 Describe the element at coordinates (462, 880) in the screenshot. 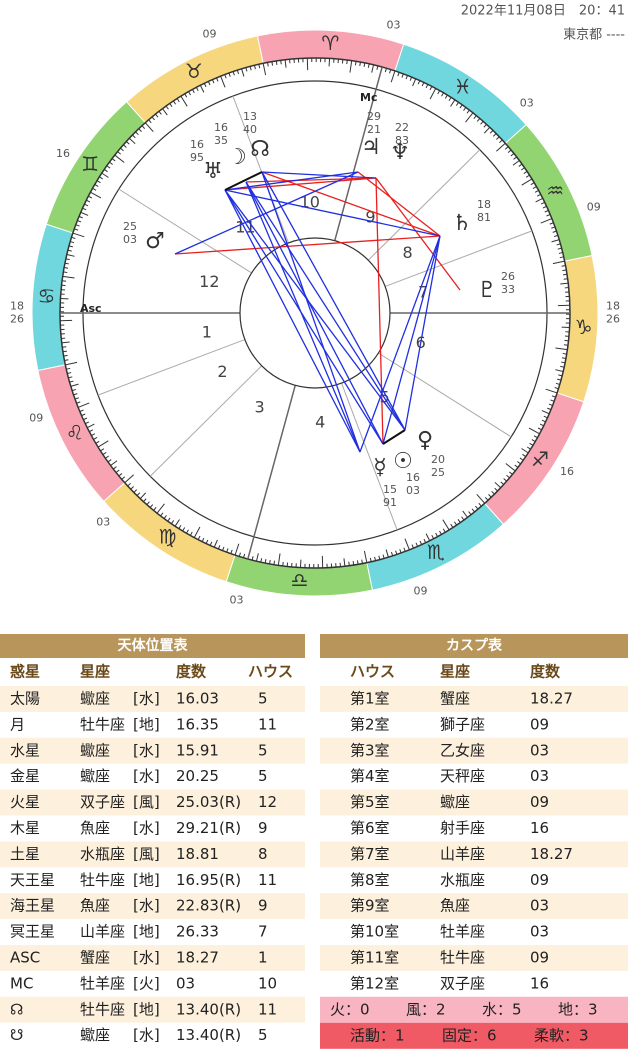

I see `table-cell: 水瓶座` at that location.